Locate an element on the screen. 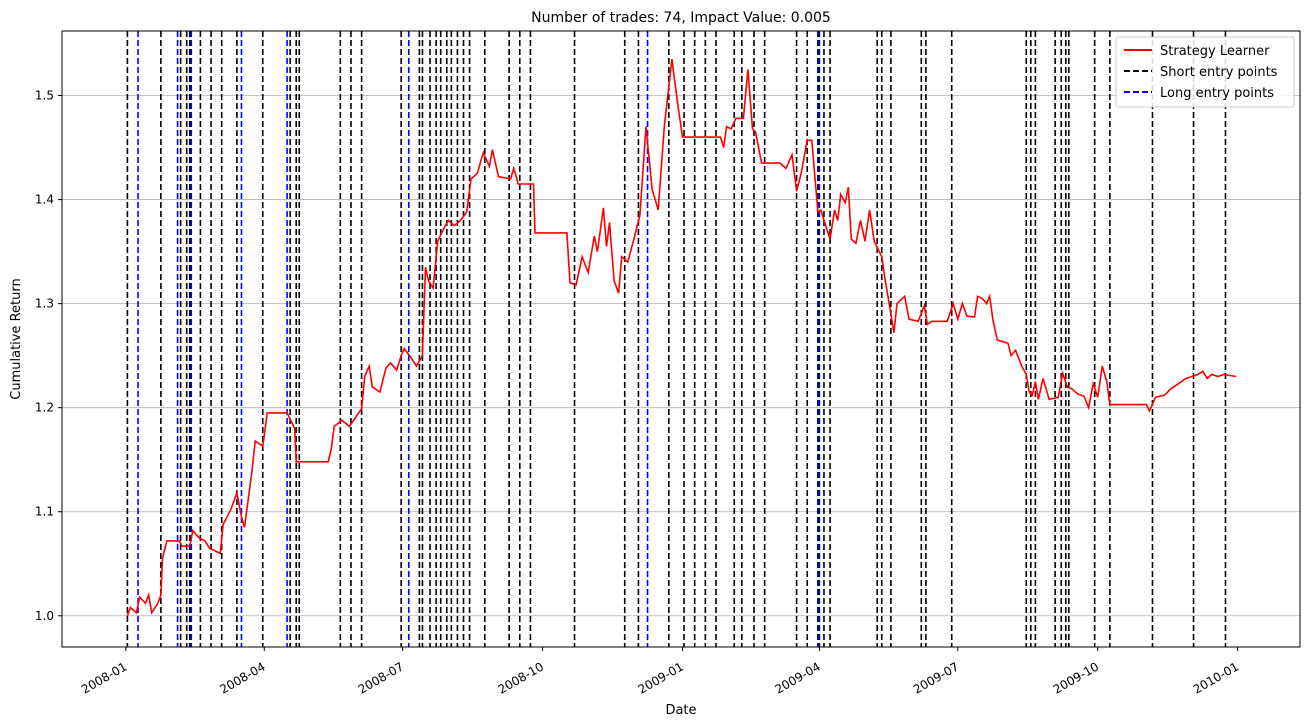 This screenshot has width=1314, height=726. y-tick-label: 1.4 is located at coordinates (44, 200).